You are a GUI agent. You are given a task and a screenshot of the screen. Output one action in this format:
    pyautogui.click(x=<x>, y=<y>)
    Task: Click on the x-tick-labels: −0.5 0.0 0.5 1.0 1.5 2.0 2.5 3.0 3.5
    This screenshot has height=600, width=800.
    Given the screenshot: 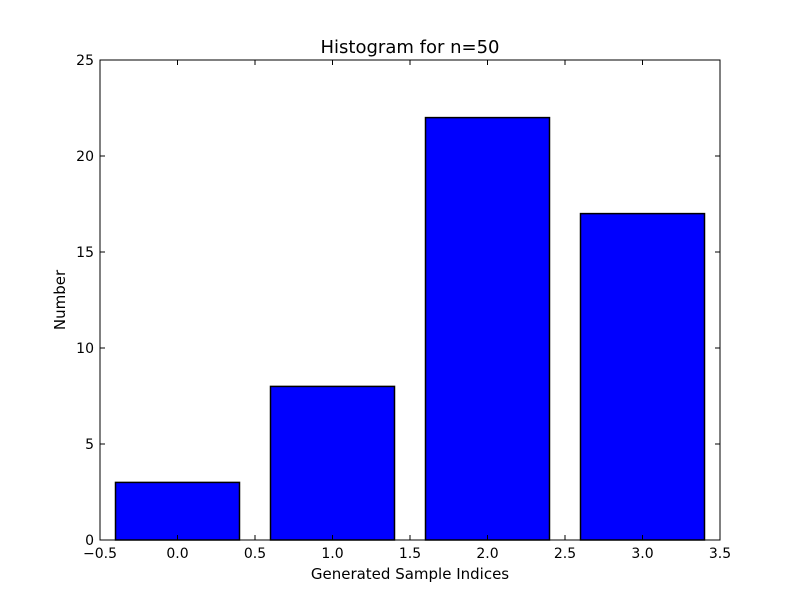 What is the action you would take?
    pyautogui.click(x=407, y=554)
    